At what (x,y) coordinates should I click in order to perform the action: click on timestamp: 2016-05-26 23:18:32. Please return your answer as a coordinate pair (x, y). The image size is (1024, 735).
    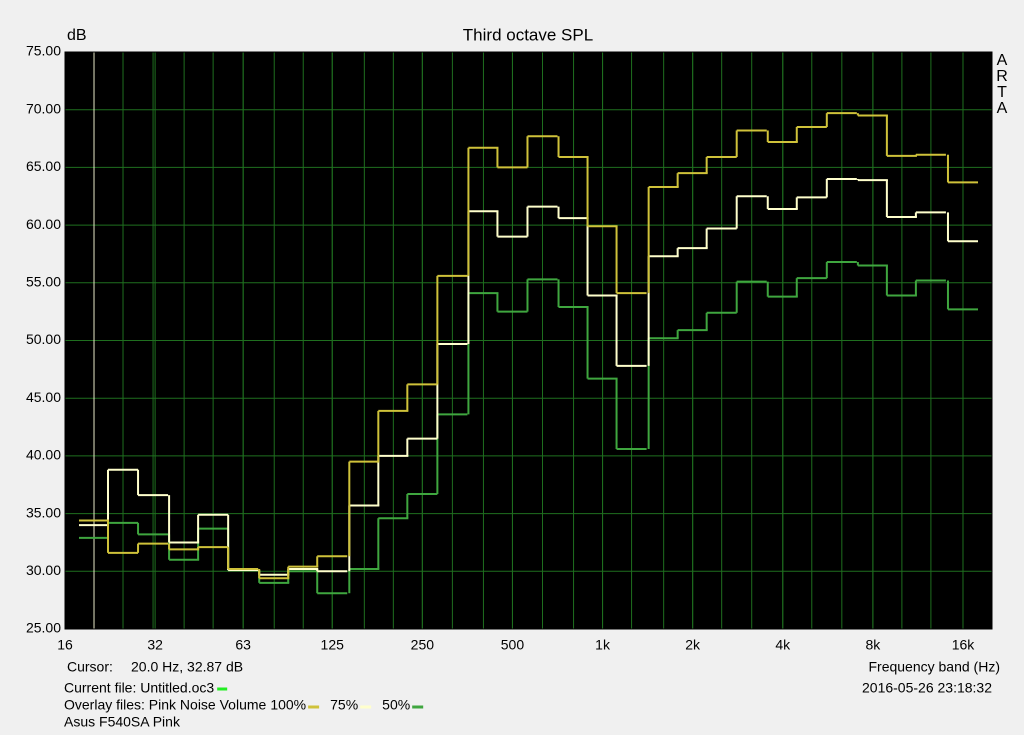
    Looking at the image, I should click on (927, 688).